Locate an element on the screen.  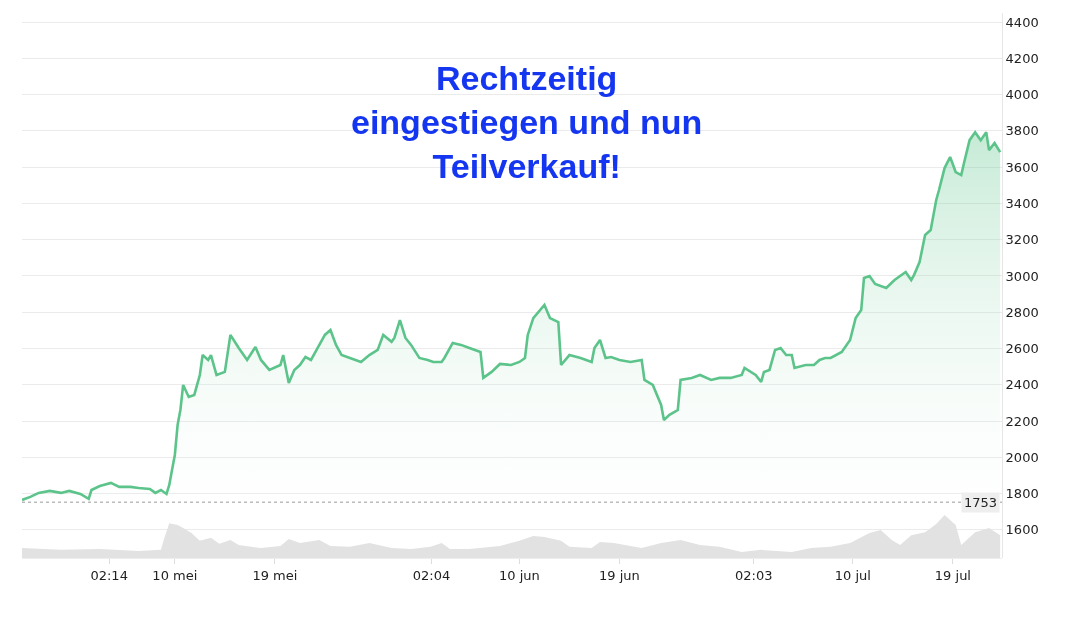
y-tick-label: 4200 is located at coordinates (1022, 58).